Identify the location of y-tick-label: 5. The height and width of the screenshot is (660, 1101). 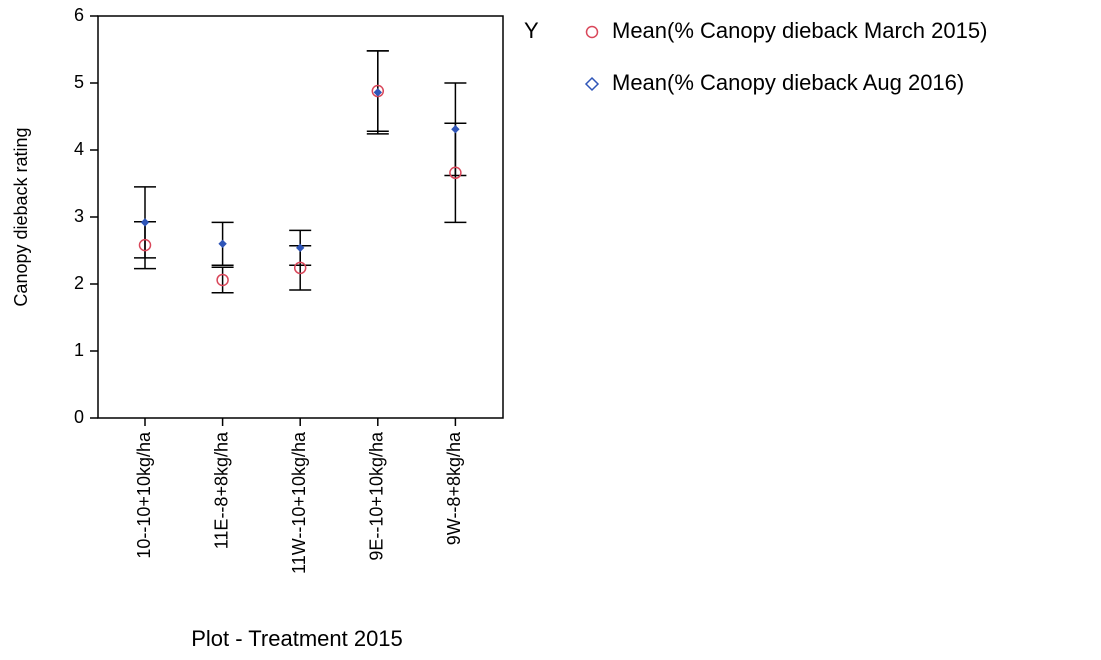
(79, 82).